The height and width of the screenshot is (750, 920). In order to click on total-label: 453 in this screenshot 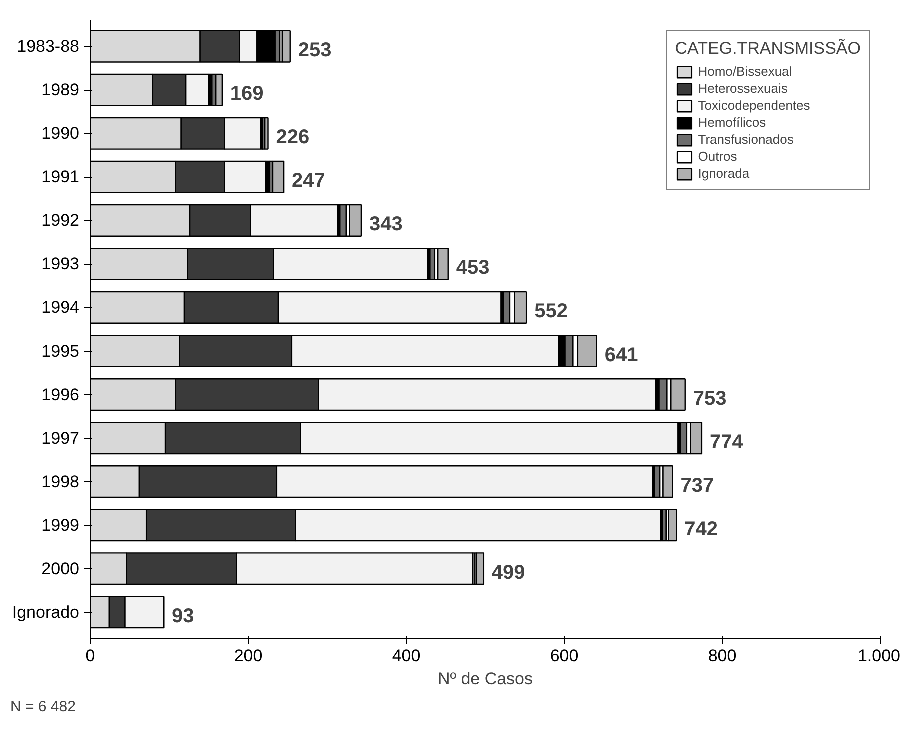, I will do `click(473, 268)`.